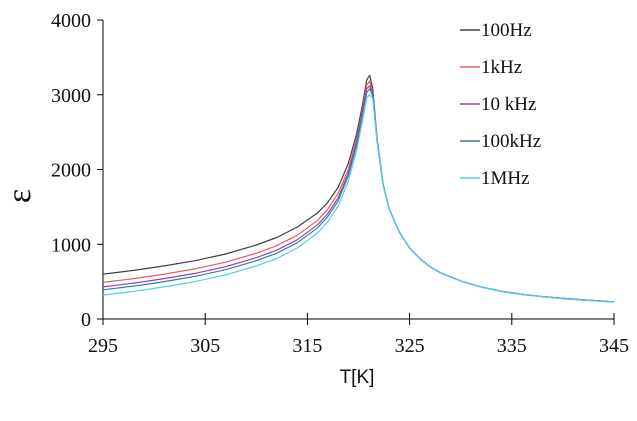 This screenshot has width=637, height=421. What do you see at coordinates (205, 346) in the screenshot?
I see `x-tick-label: 305` at bounding box center [205, 346].